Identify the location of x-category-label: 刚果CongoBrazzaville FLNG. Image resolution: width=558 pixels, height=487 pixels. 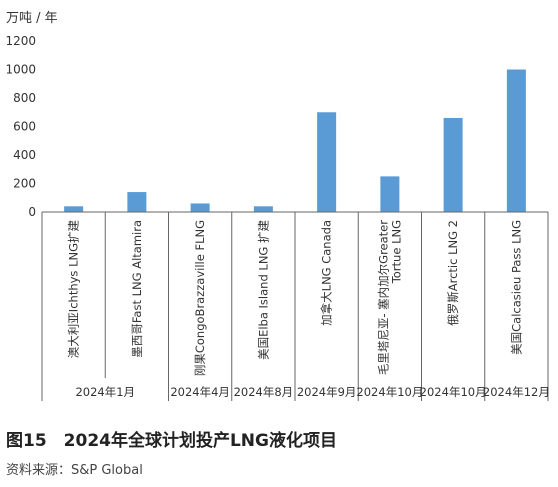
(200, 298).